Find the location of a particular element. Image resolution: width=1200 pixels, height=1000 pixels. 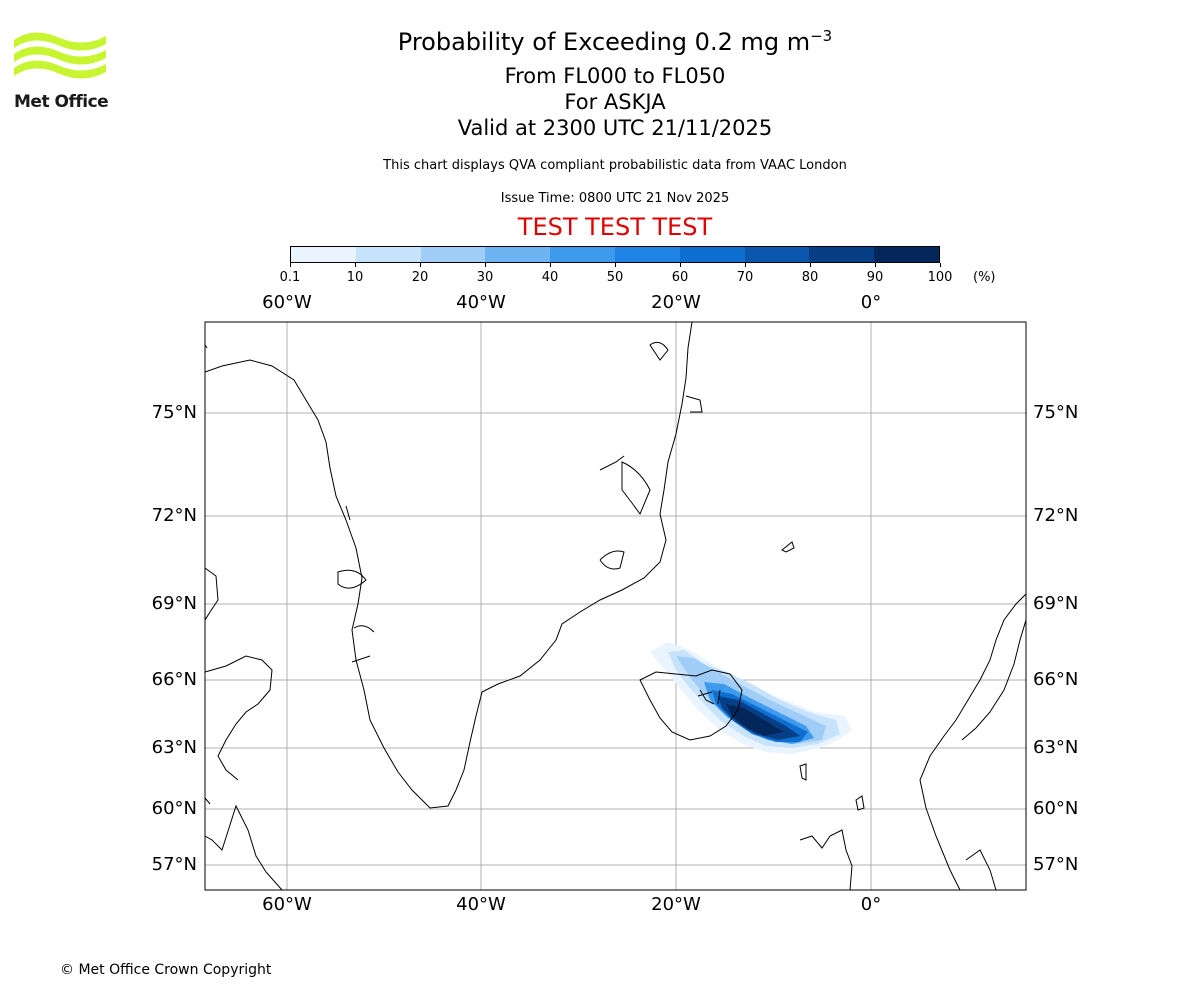

title-valid-time: Valid at 2300 UTC 21/11/2025 is located at coordinates (615, 128).